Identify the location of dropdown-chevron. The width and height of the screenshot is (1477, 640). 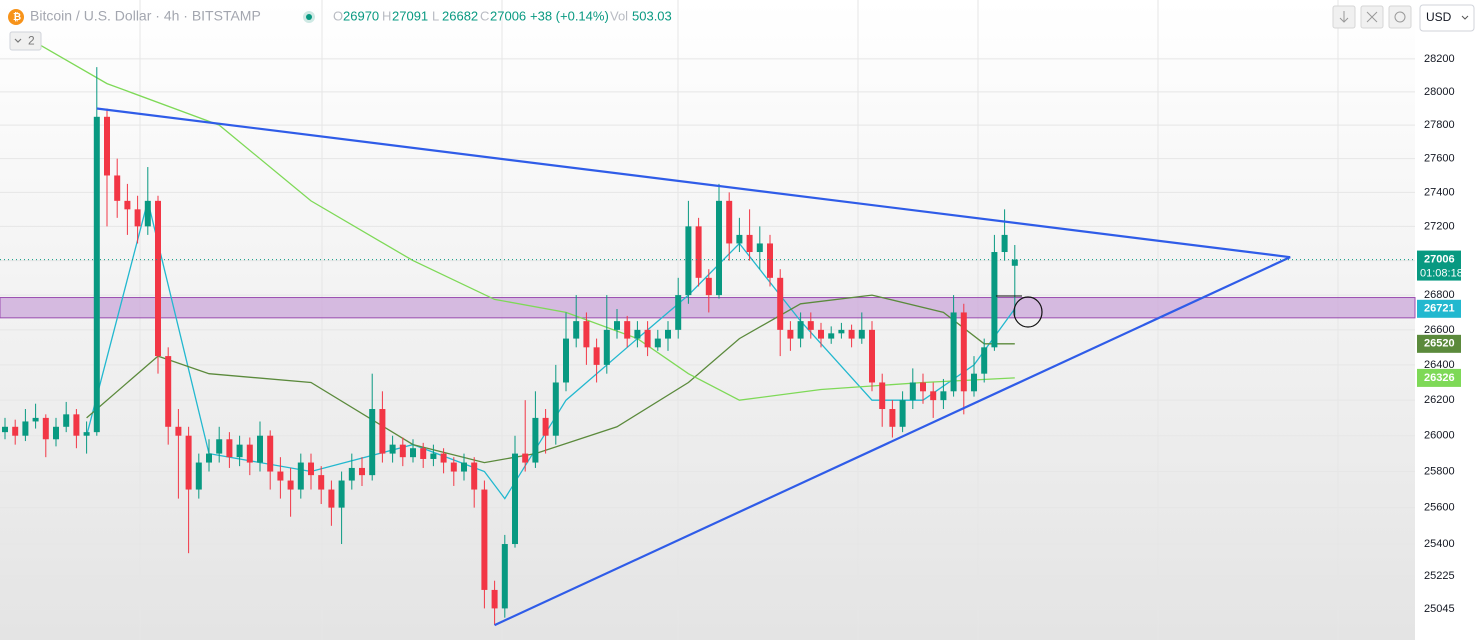
(1465, 17).